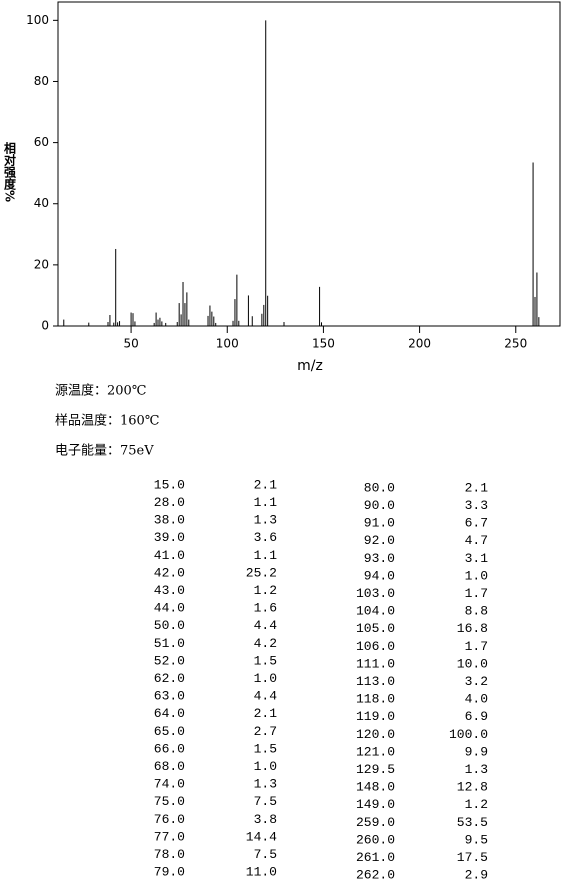  I want to click on x-tick-label: 200, so click(419, 344).